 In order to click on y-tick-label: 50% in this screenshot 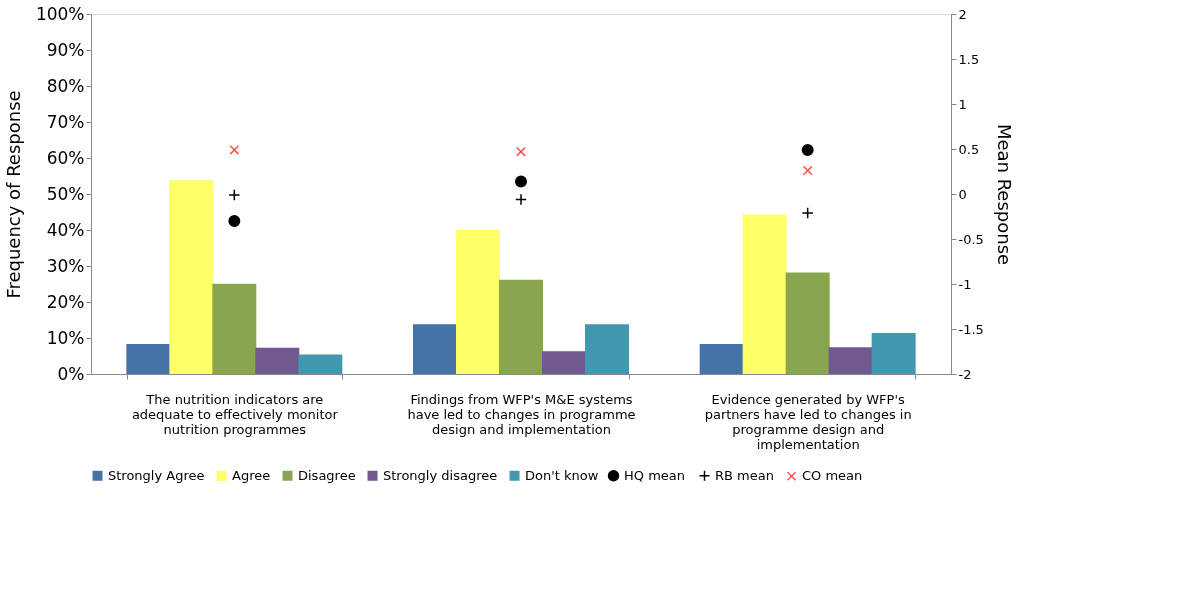, I will do `click(65, 193)`.